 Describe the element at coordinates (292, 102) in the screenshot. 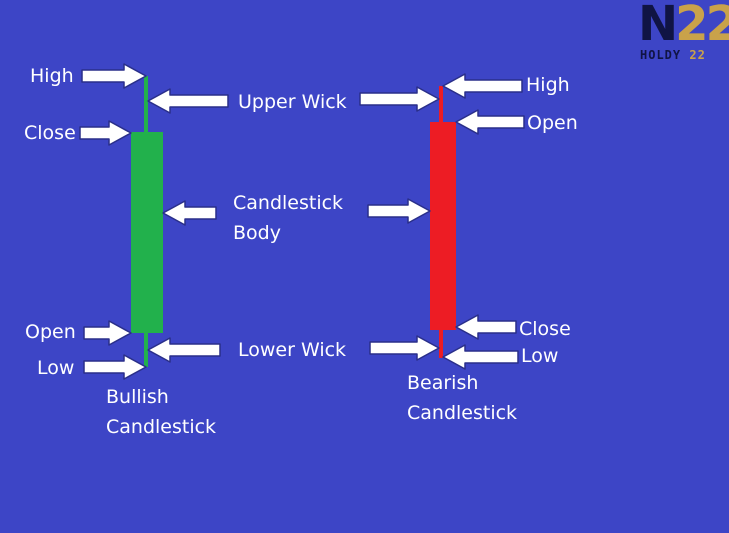

I see `upper-wick-label: Upper Wick` at that location.